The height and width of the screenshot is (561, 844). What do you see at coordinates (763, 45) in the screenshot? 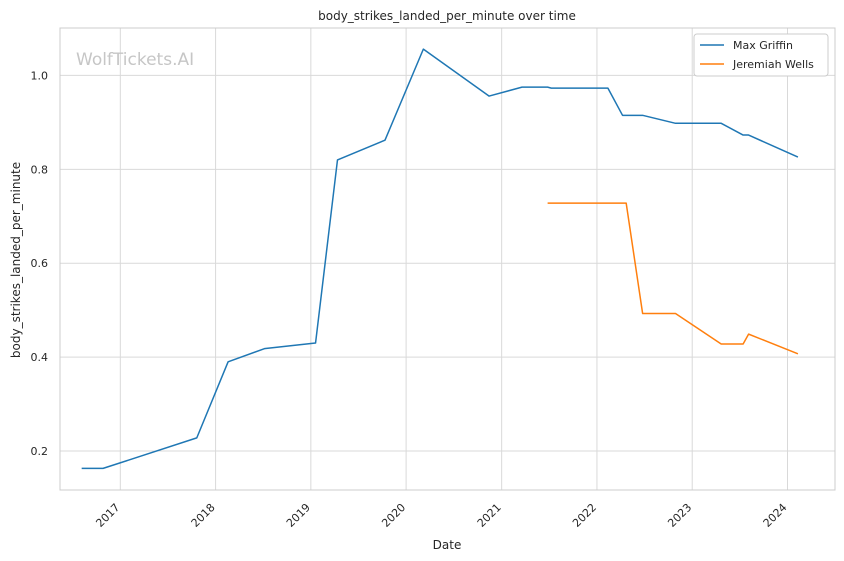
I see `legend-label: Max Griffin` at bounding box center [763, 45].